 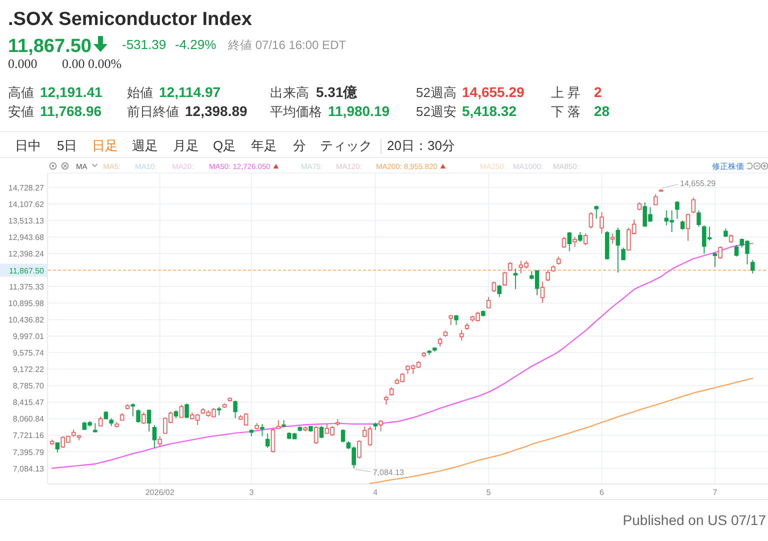 What do you see at coordinates (196, 44) in the screenshot?
I see `text: -4.29%` at bounding box center [196, 44].